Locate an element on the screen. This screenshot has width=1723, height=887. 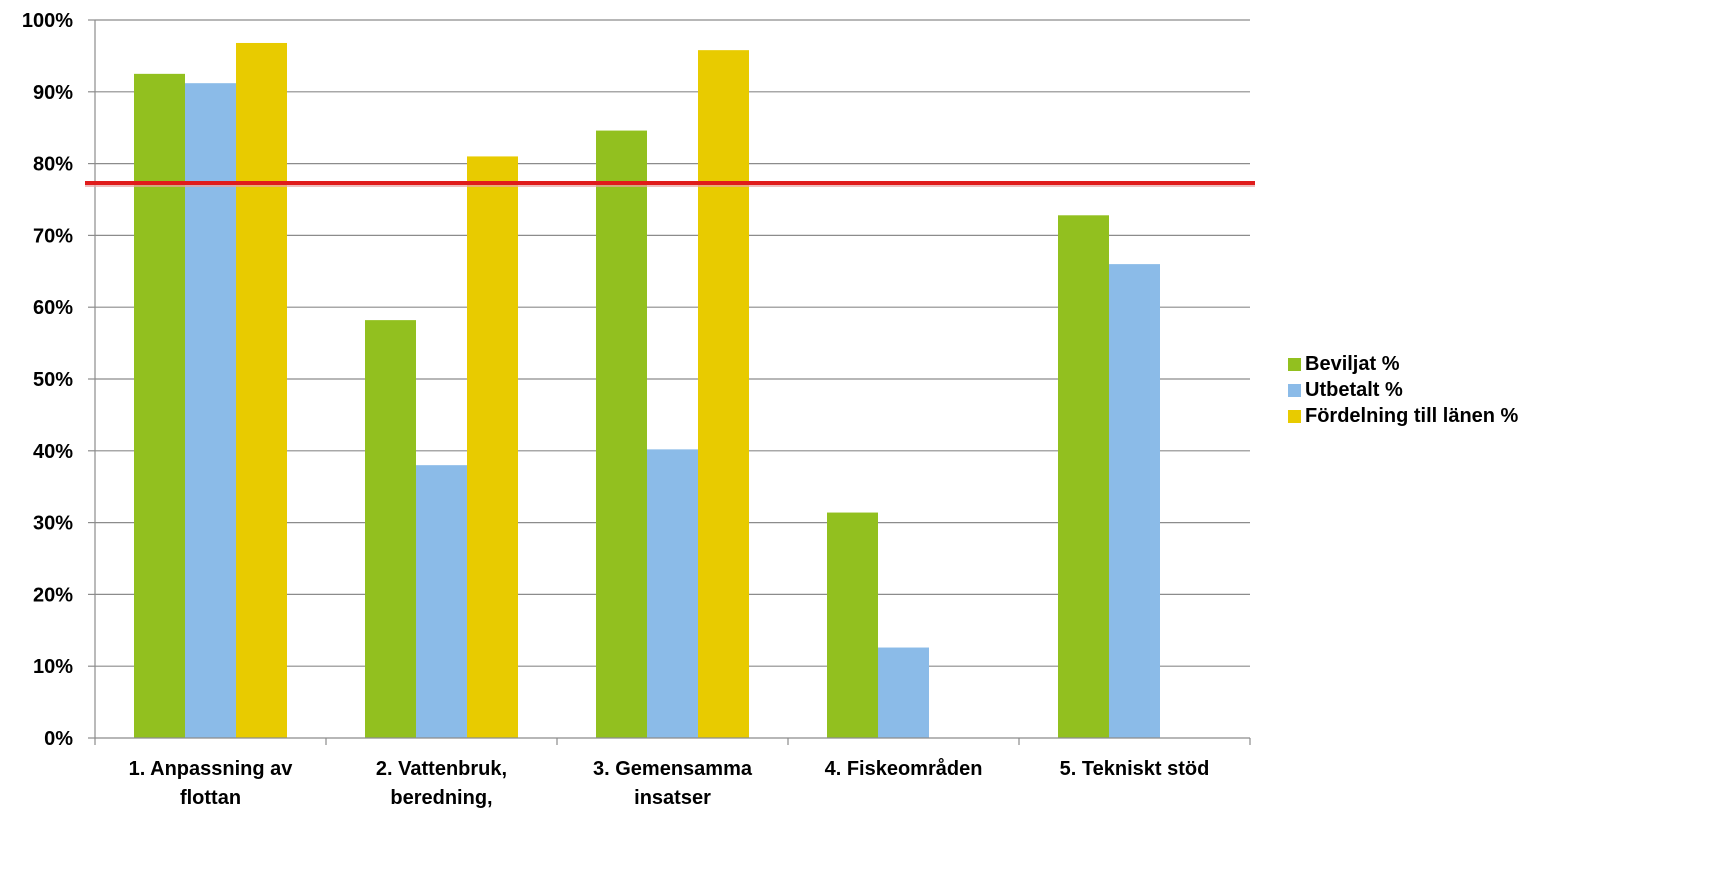
y-tick-label: 50% is located at coordinates (53, 380).